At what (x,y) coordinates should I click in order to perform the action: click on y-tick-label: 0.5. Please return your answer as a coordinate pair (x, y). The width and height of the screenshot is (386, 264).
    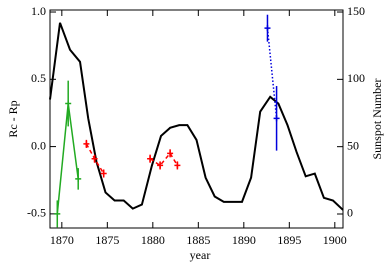
    Looking at the image, I should click on (38, 78).